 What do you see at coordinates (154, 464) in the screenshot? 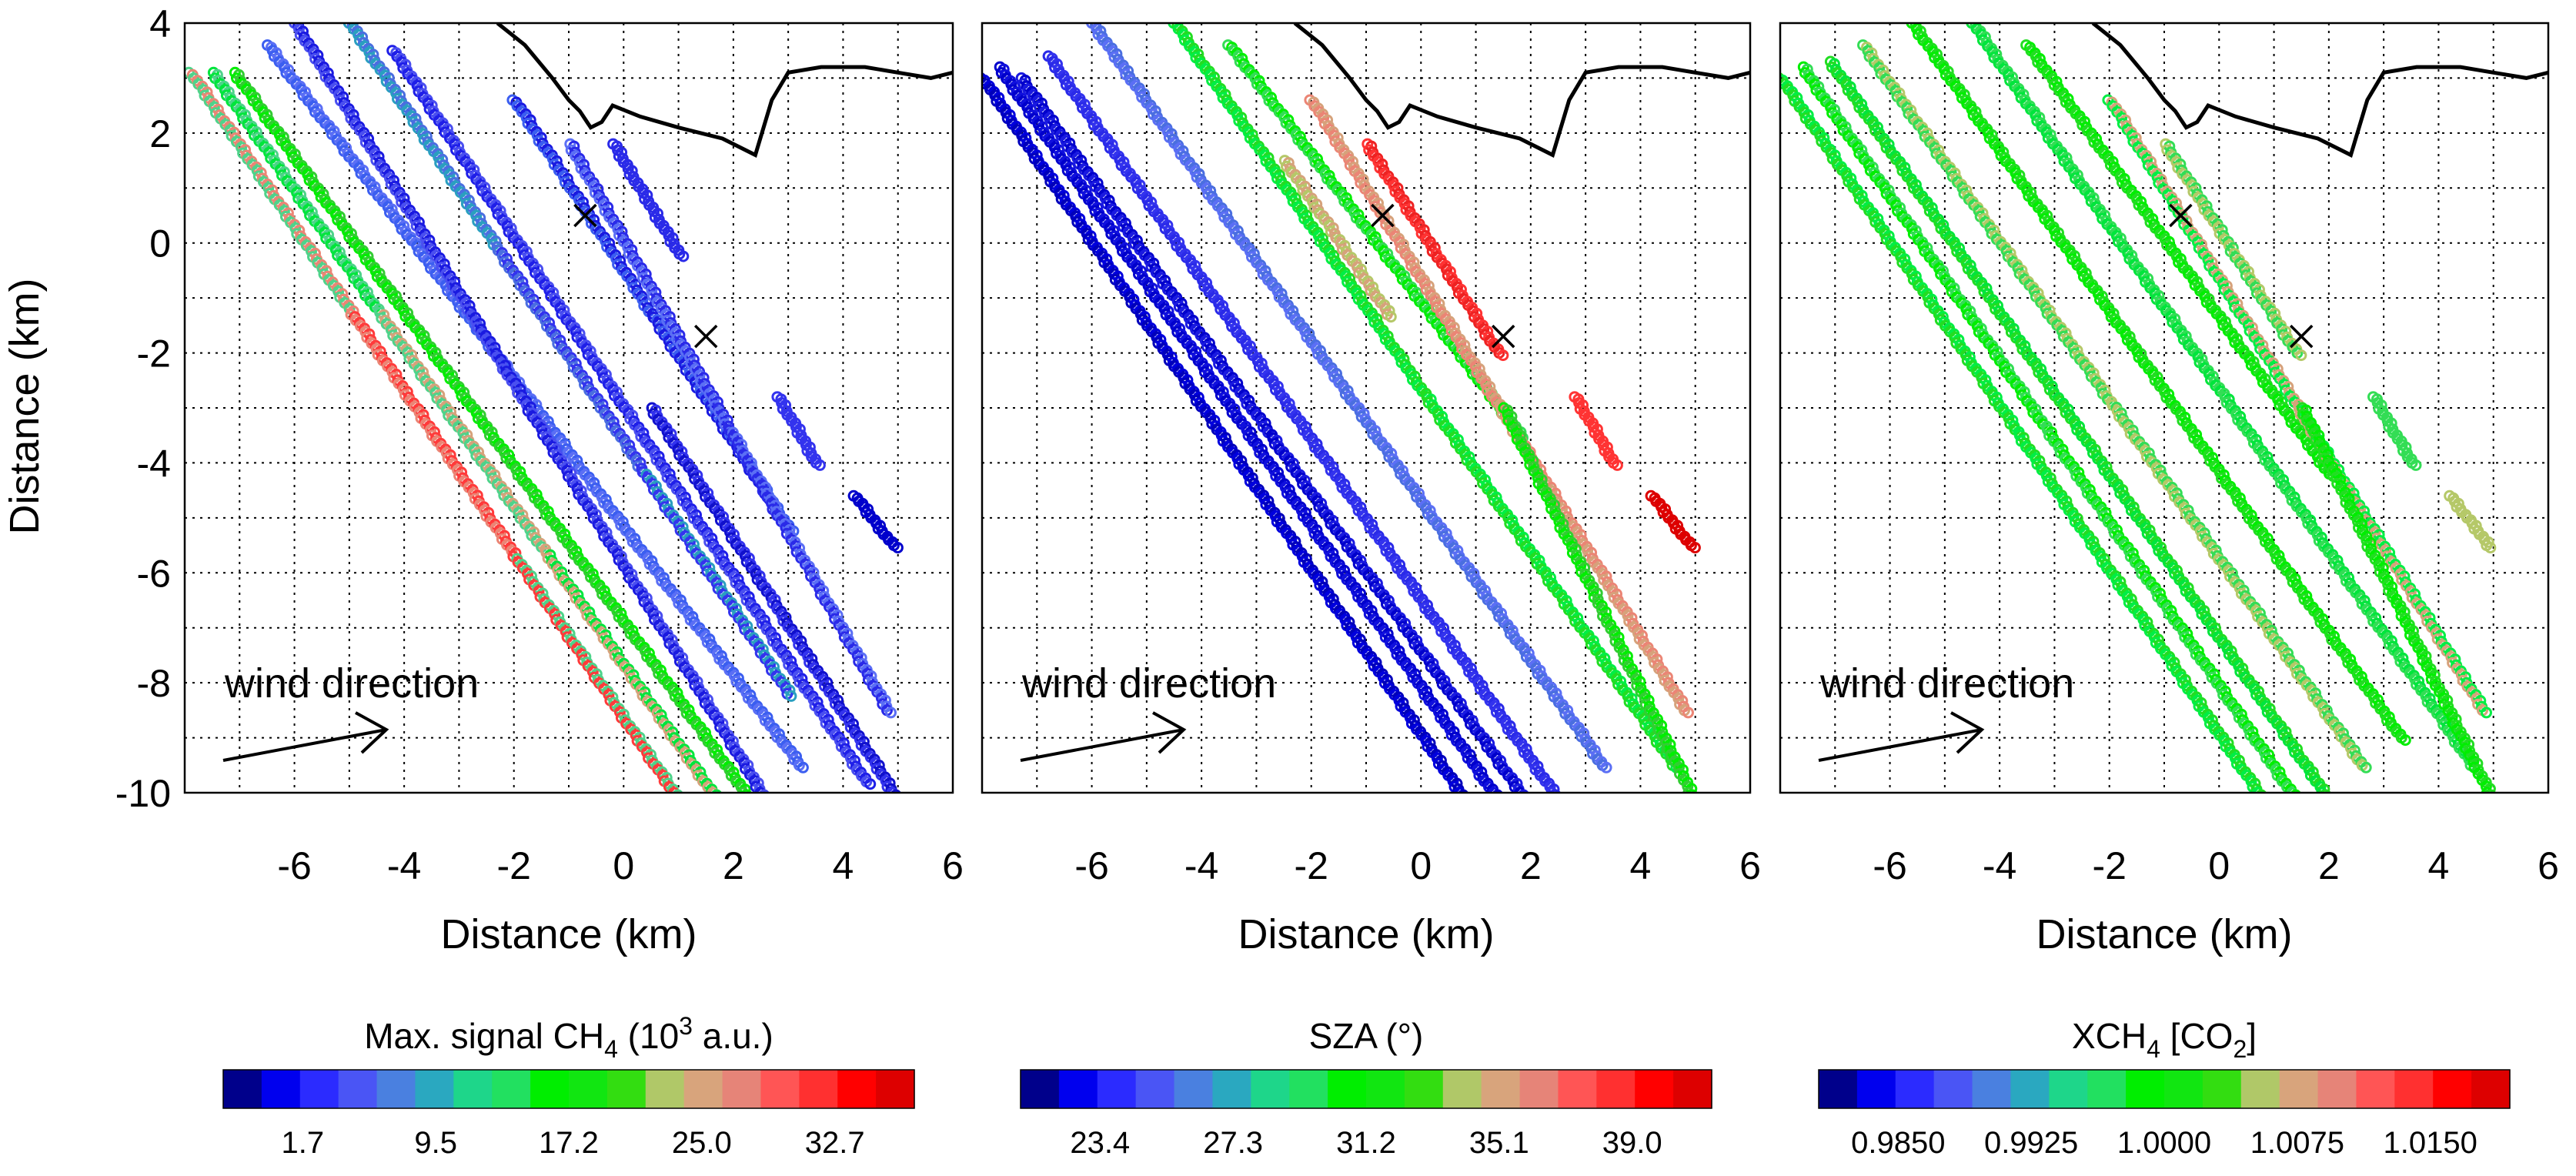
I see `y-tick-label: -4` at bounding box center [154, 464].